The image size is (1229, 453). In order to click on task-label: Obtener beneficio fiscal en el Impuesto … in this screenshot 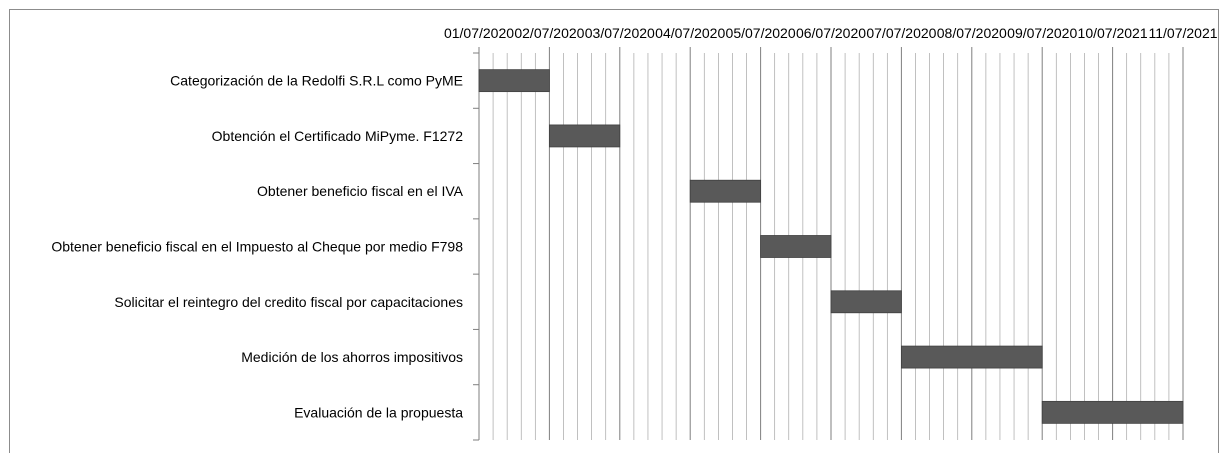, I will do `click(257, 247)`.